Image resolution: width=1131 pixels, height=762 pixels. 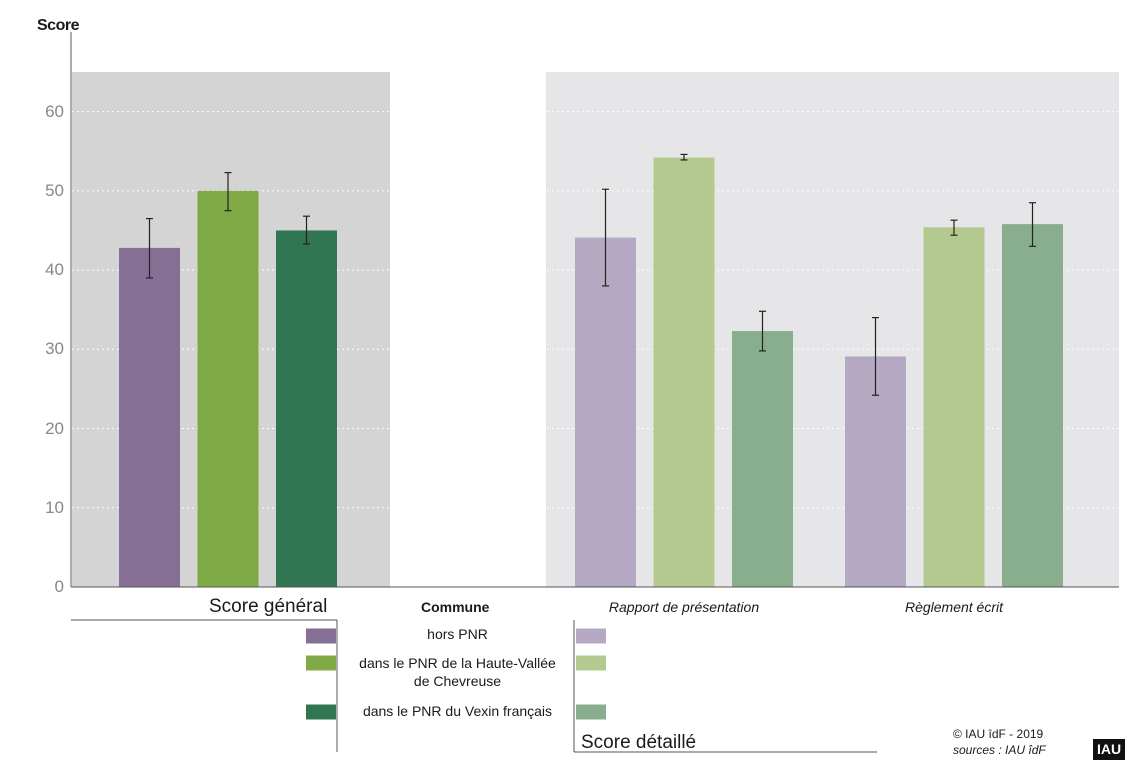 I want to click on legend-label-chevreuse-line2: de Chevreuse, so click(x=457, y=681).